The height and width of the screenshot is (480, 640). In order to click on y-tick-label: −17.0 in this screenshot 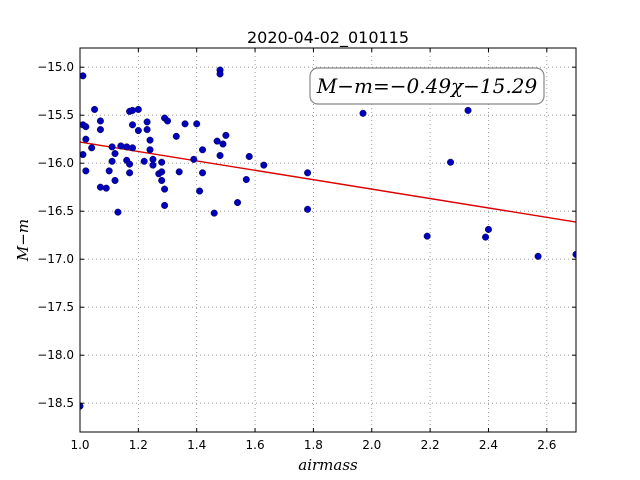, I will do `click(55, 259)`.